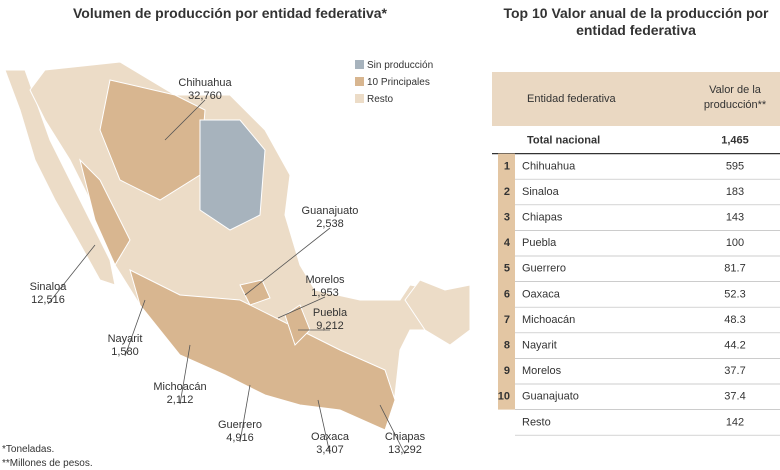  I want to click on state-name: Chiapas, so click(405, 437).